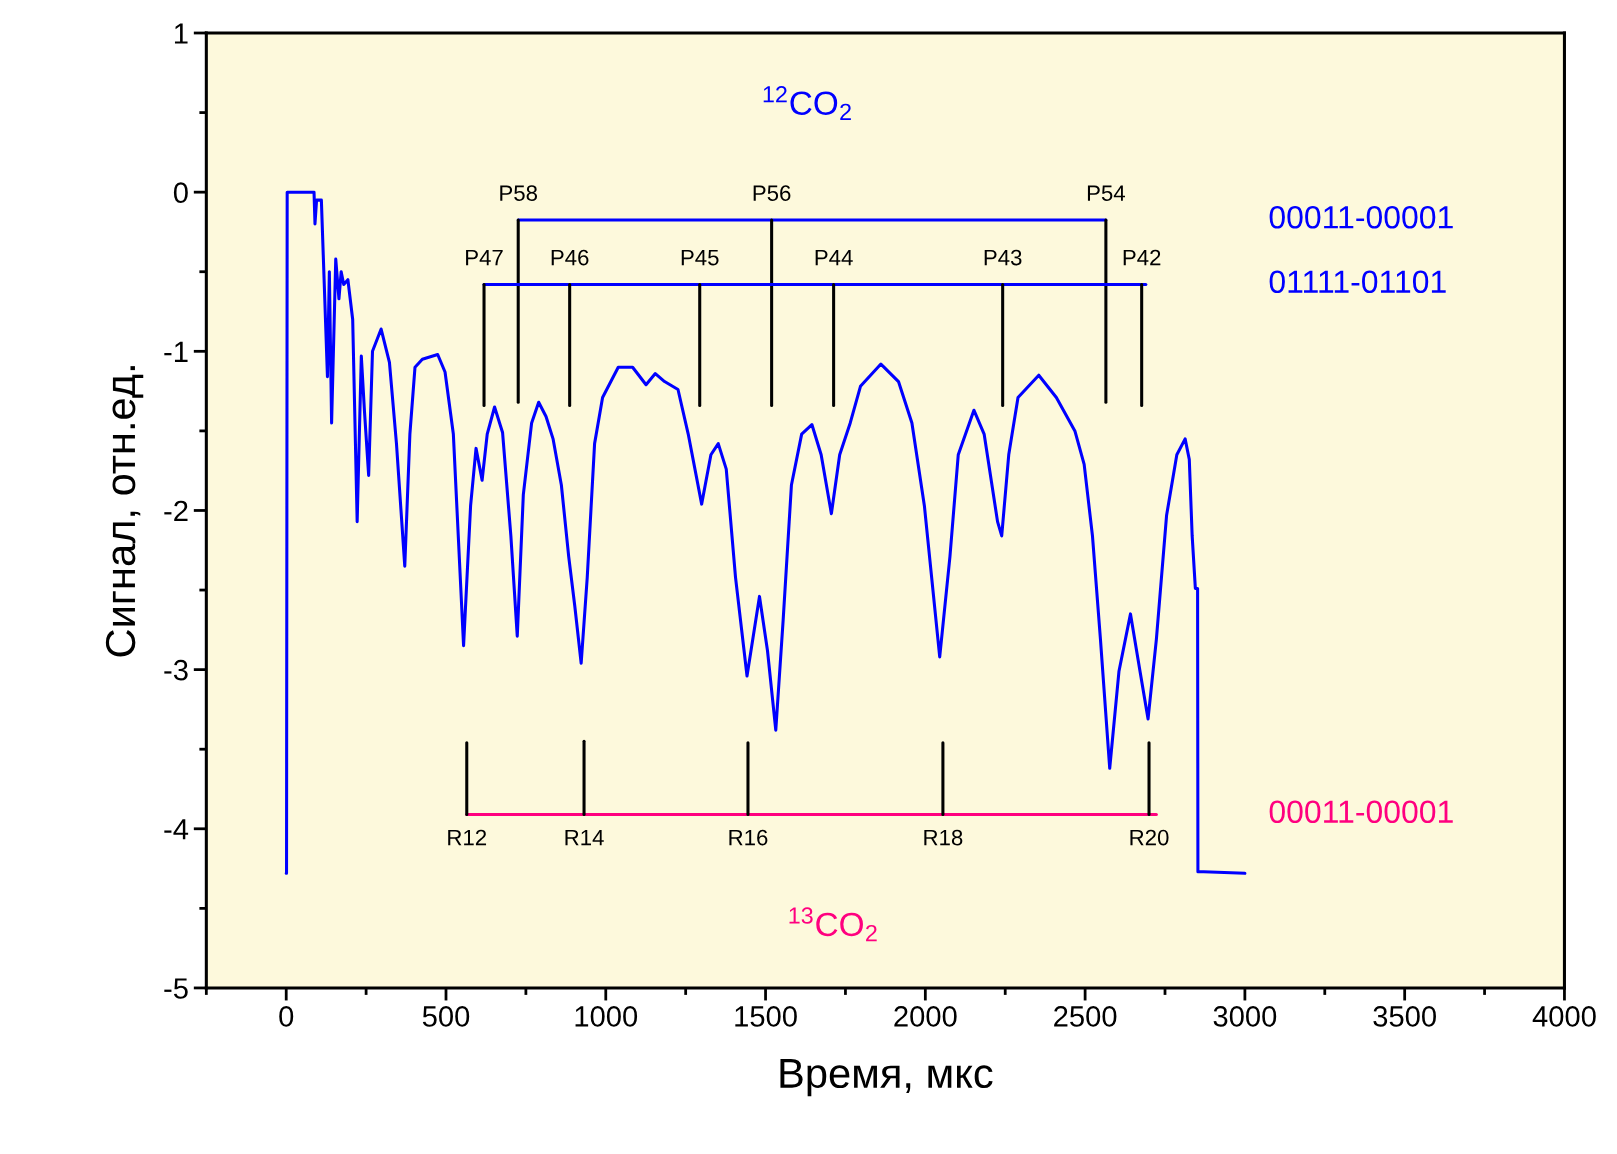  What do you see at coordinates (1142, 257) in the screenshot?
I see `annotation: P42` at bounding box center [1142, 257].